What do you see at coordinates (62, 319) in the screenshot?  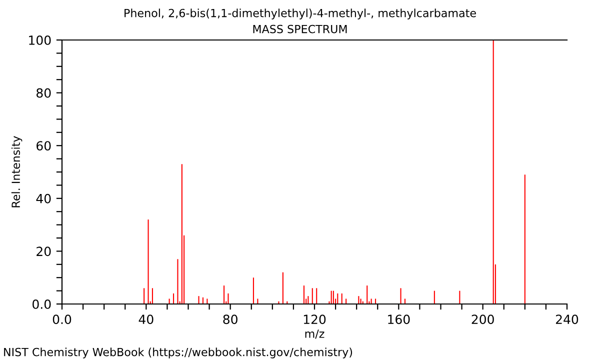 I see `x-tick-label: 0.0` at bounding box center [62, 319].